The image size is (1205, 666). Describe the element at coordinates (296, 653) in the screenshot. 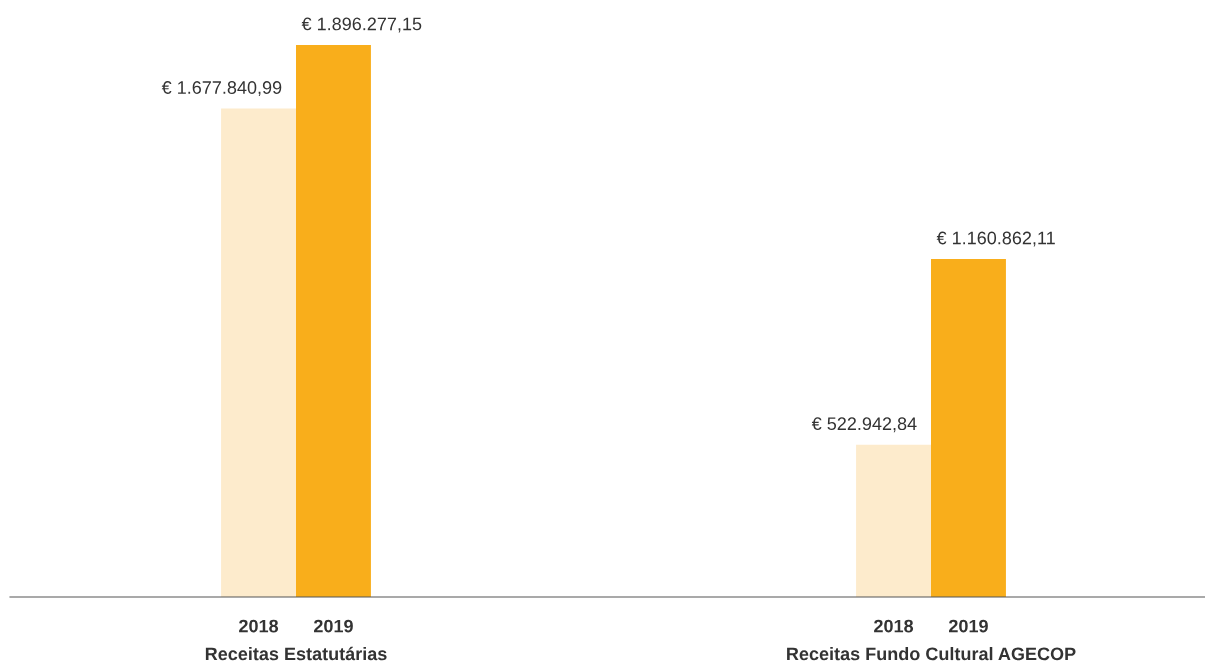

I see `x-tick-label: Receitas Estatutárias` at that location.